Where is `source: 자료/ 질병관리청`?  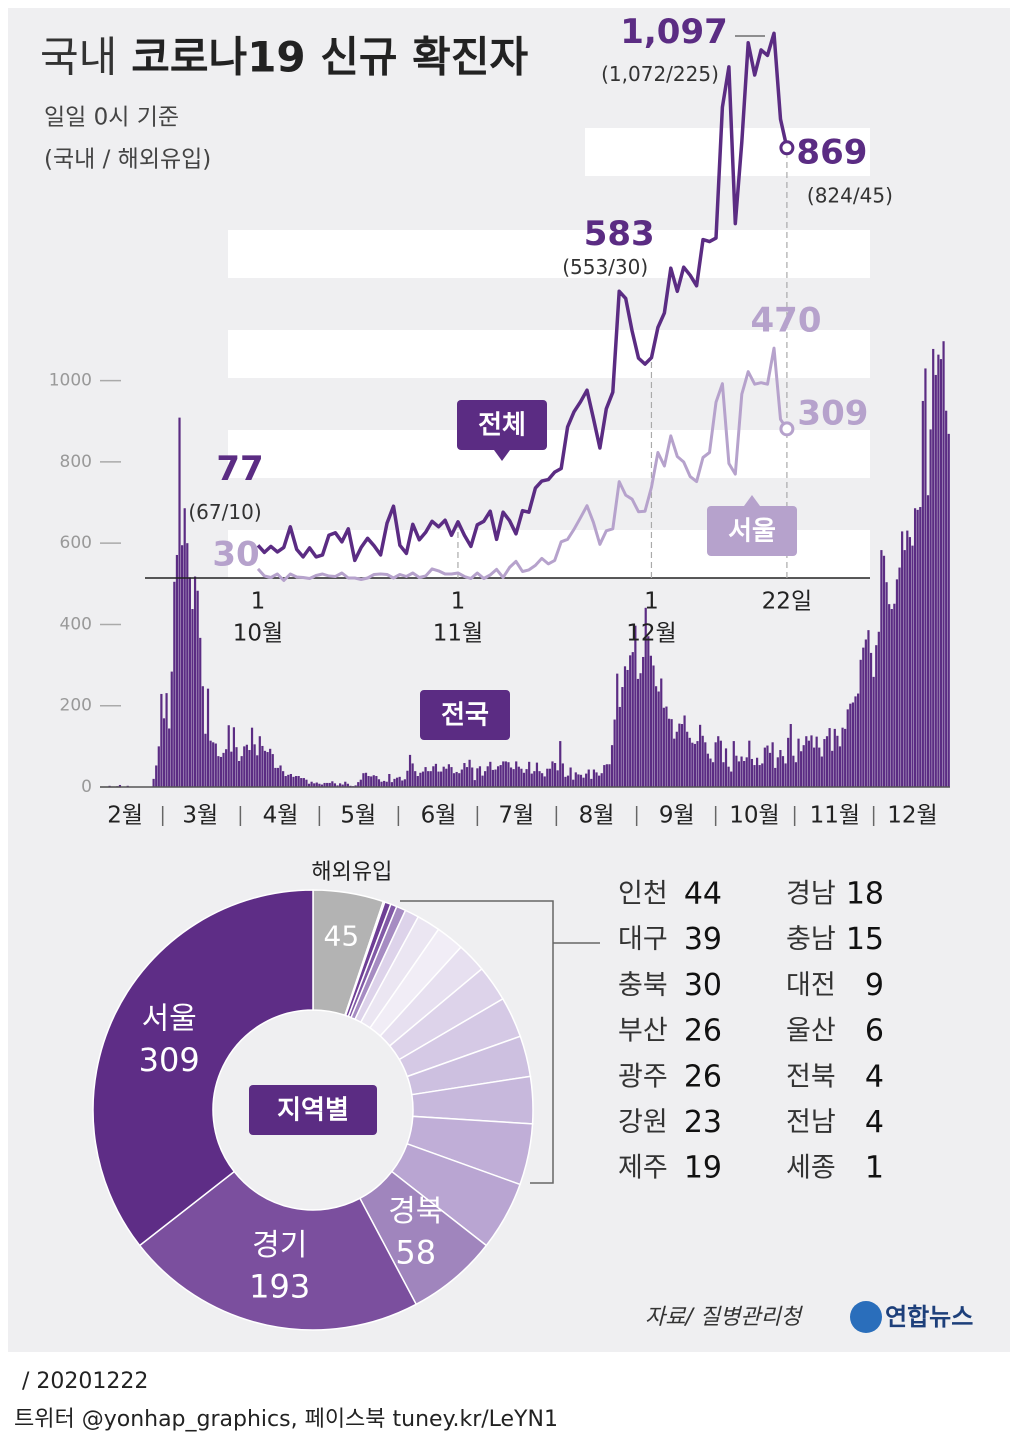
source: 자료/ 질병관리청 is located at coordinates (724, 1317).